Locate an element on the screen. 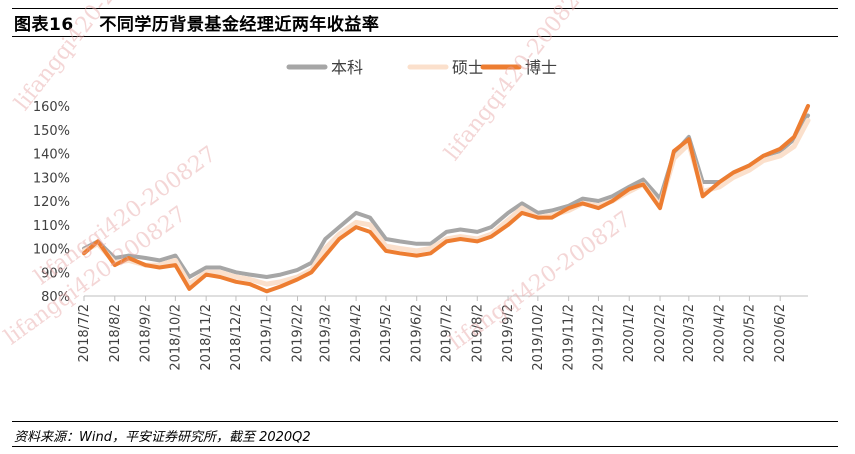 The image size is (855, 454). source-top-rule is located at coordinates (425, 421).